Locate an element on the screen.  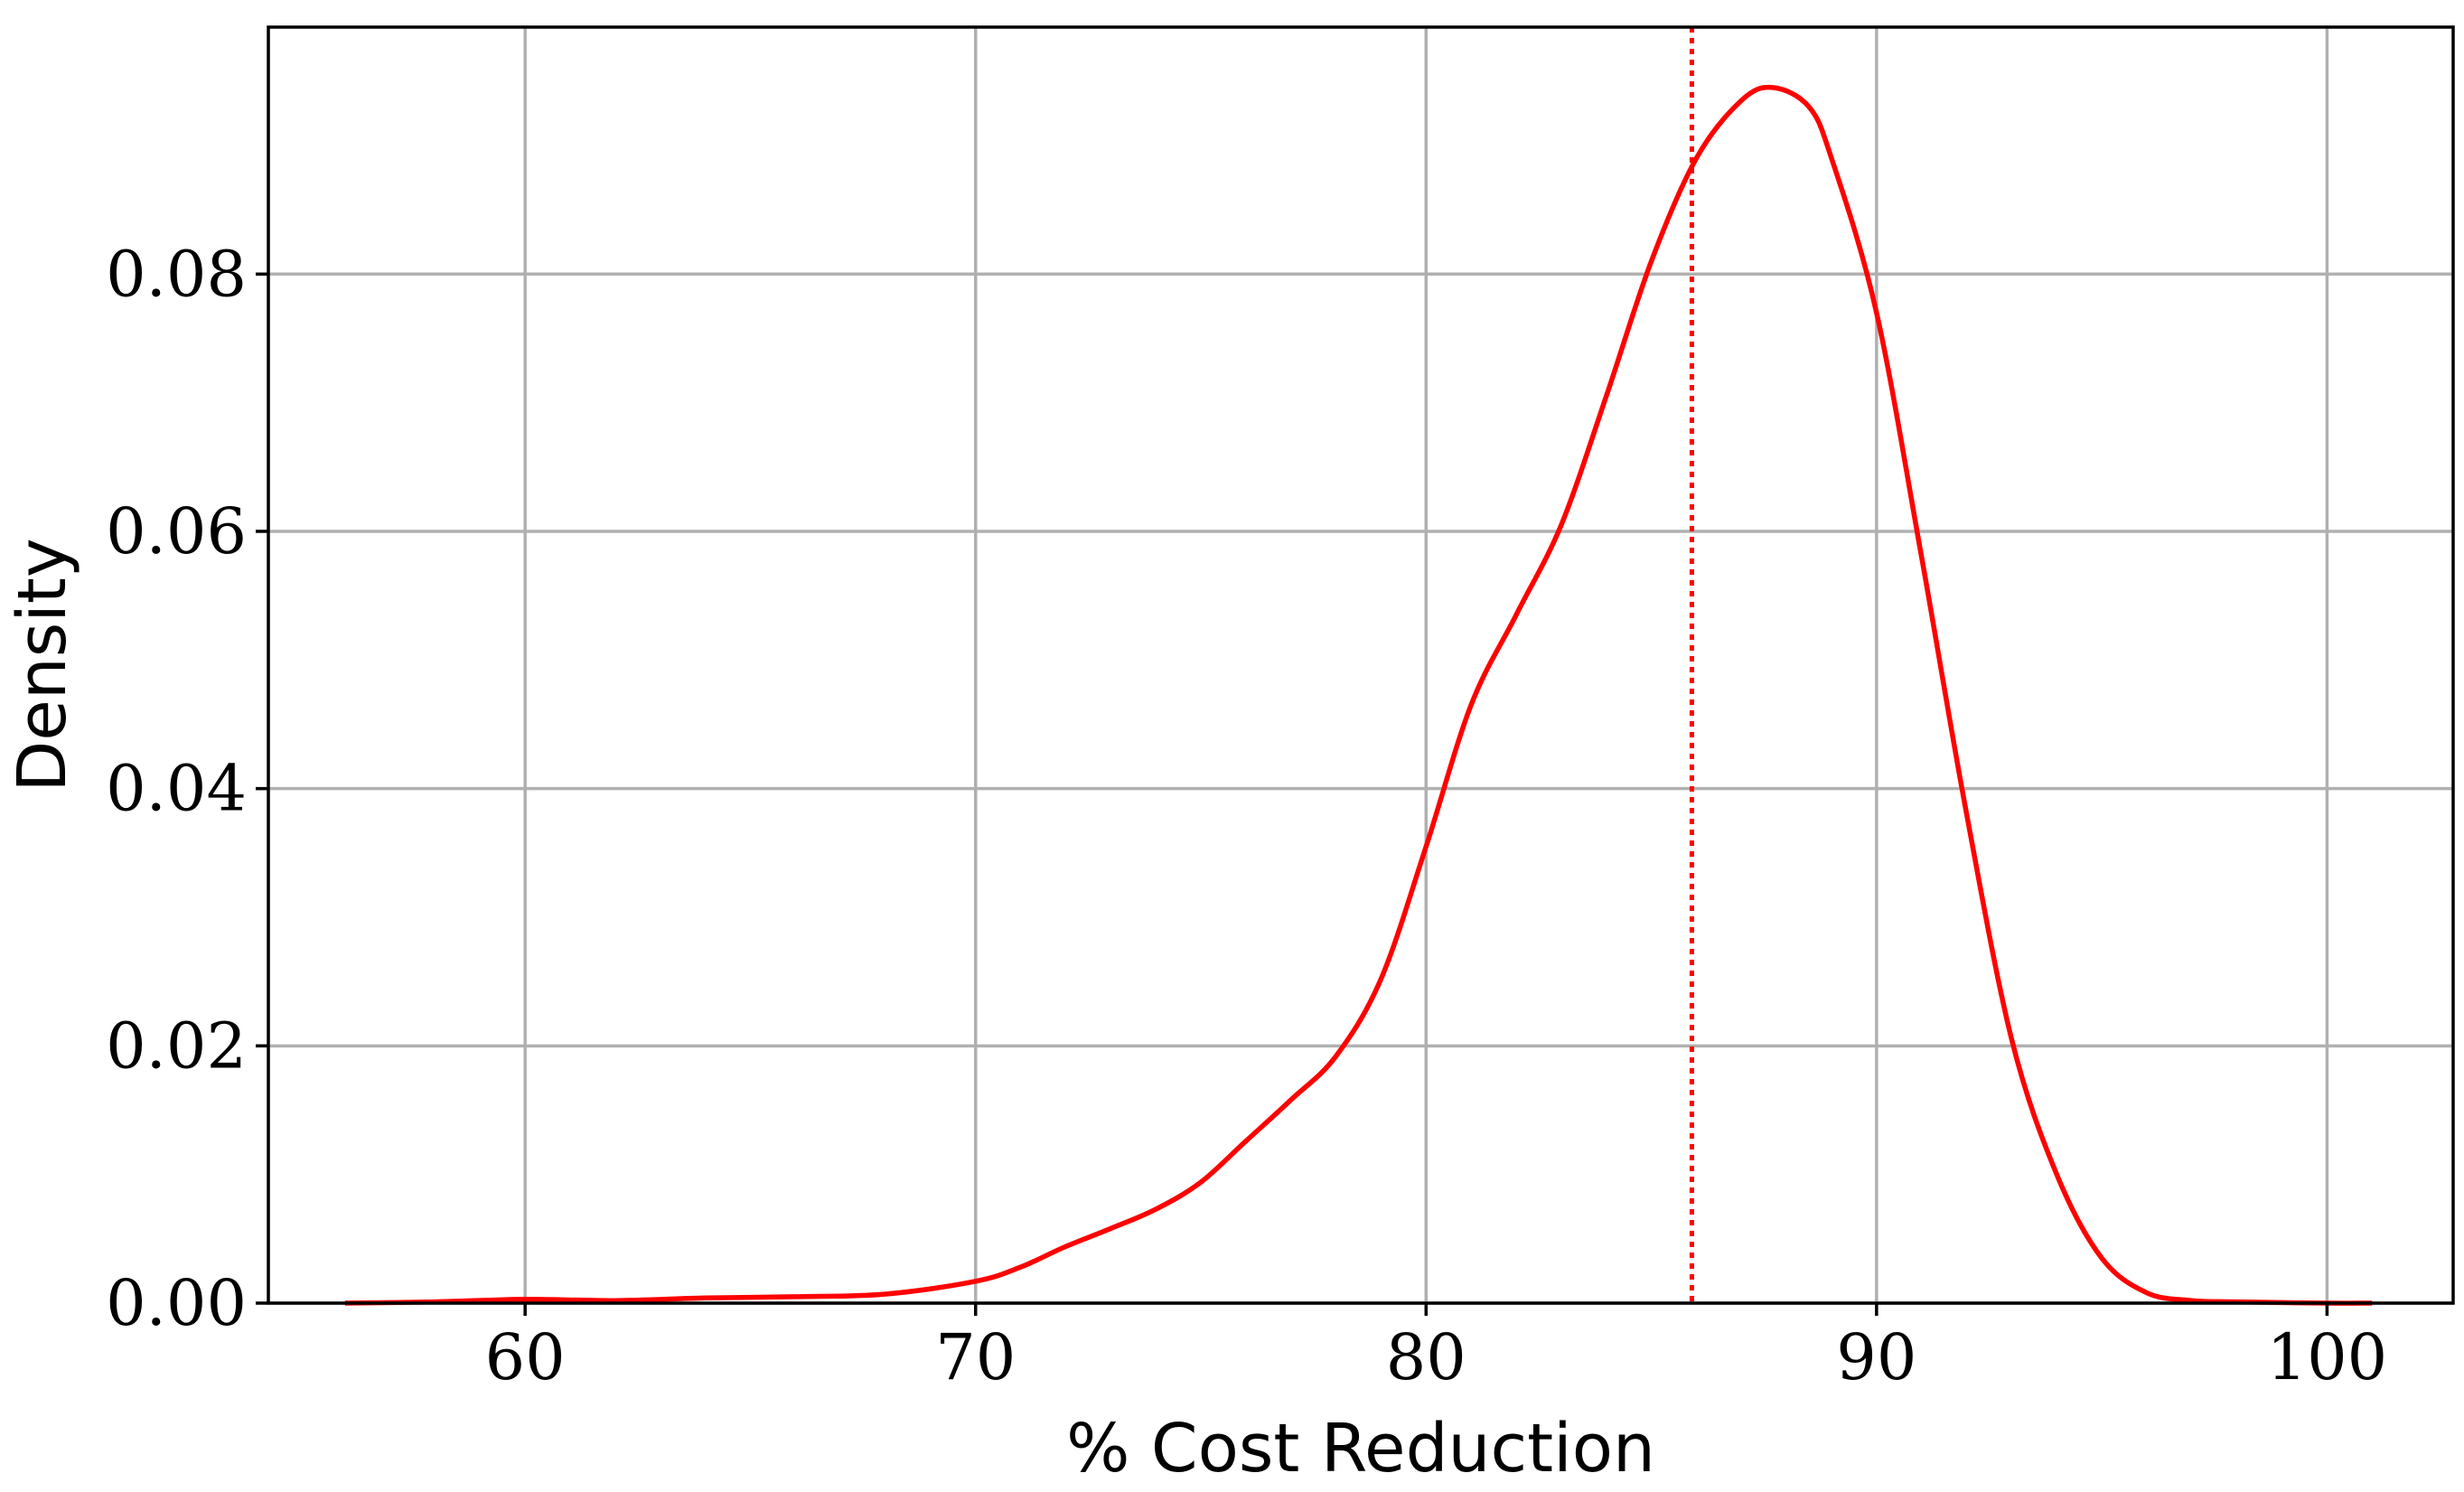
x-tick-label: 80 is located at coordinates (1426, 1357).